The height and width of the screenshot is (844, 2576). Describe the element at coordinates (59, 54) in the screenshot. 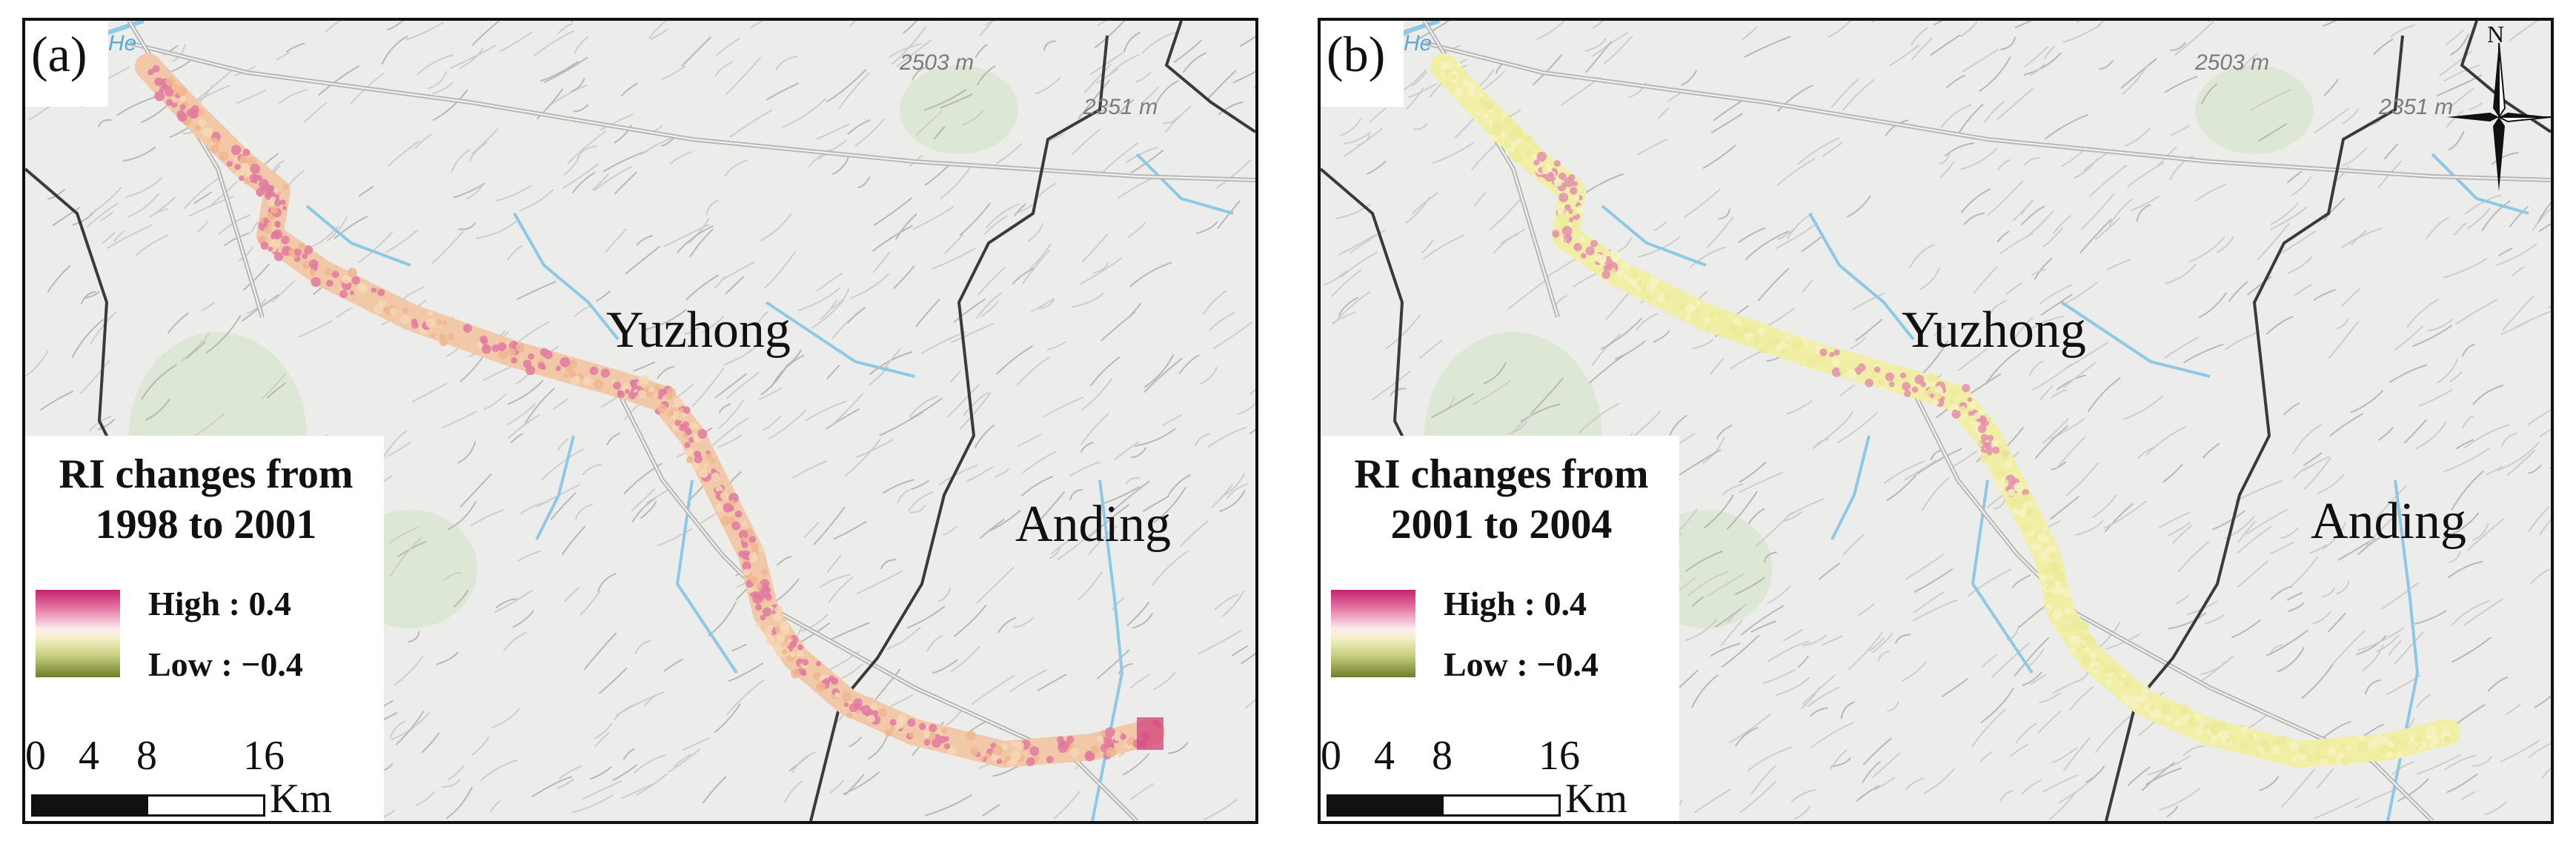

I see `panel-label-text-a: (a)` at that location.